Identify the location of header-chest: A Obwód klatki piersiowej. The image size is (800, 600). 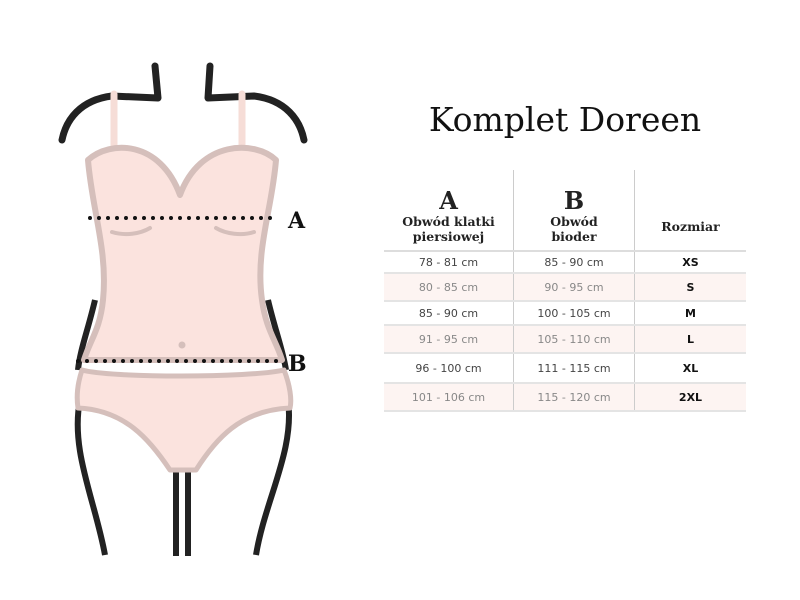
(449, 211).